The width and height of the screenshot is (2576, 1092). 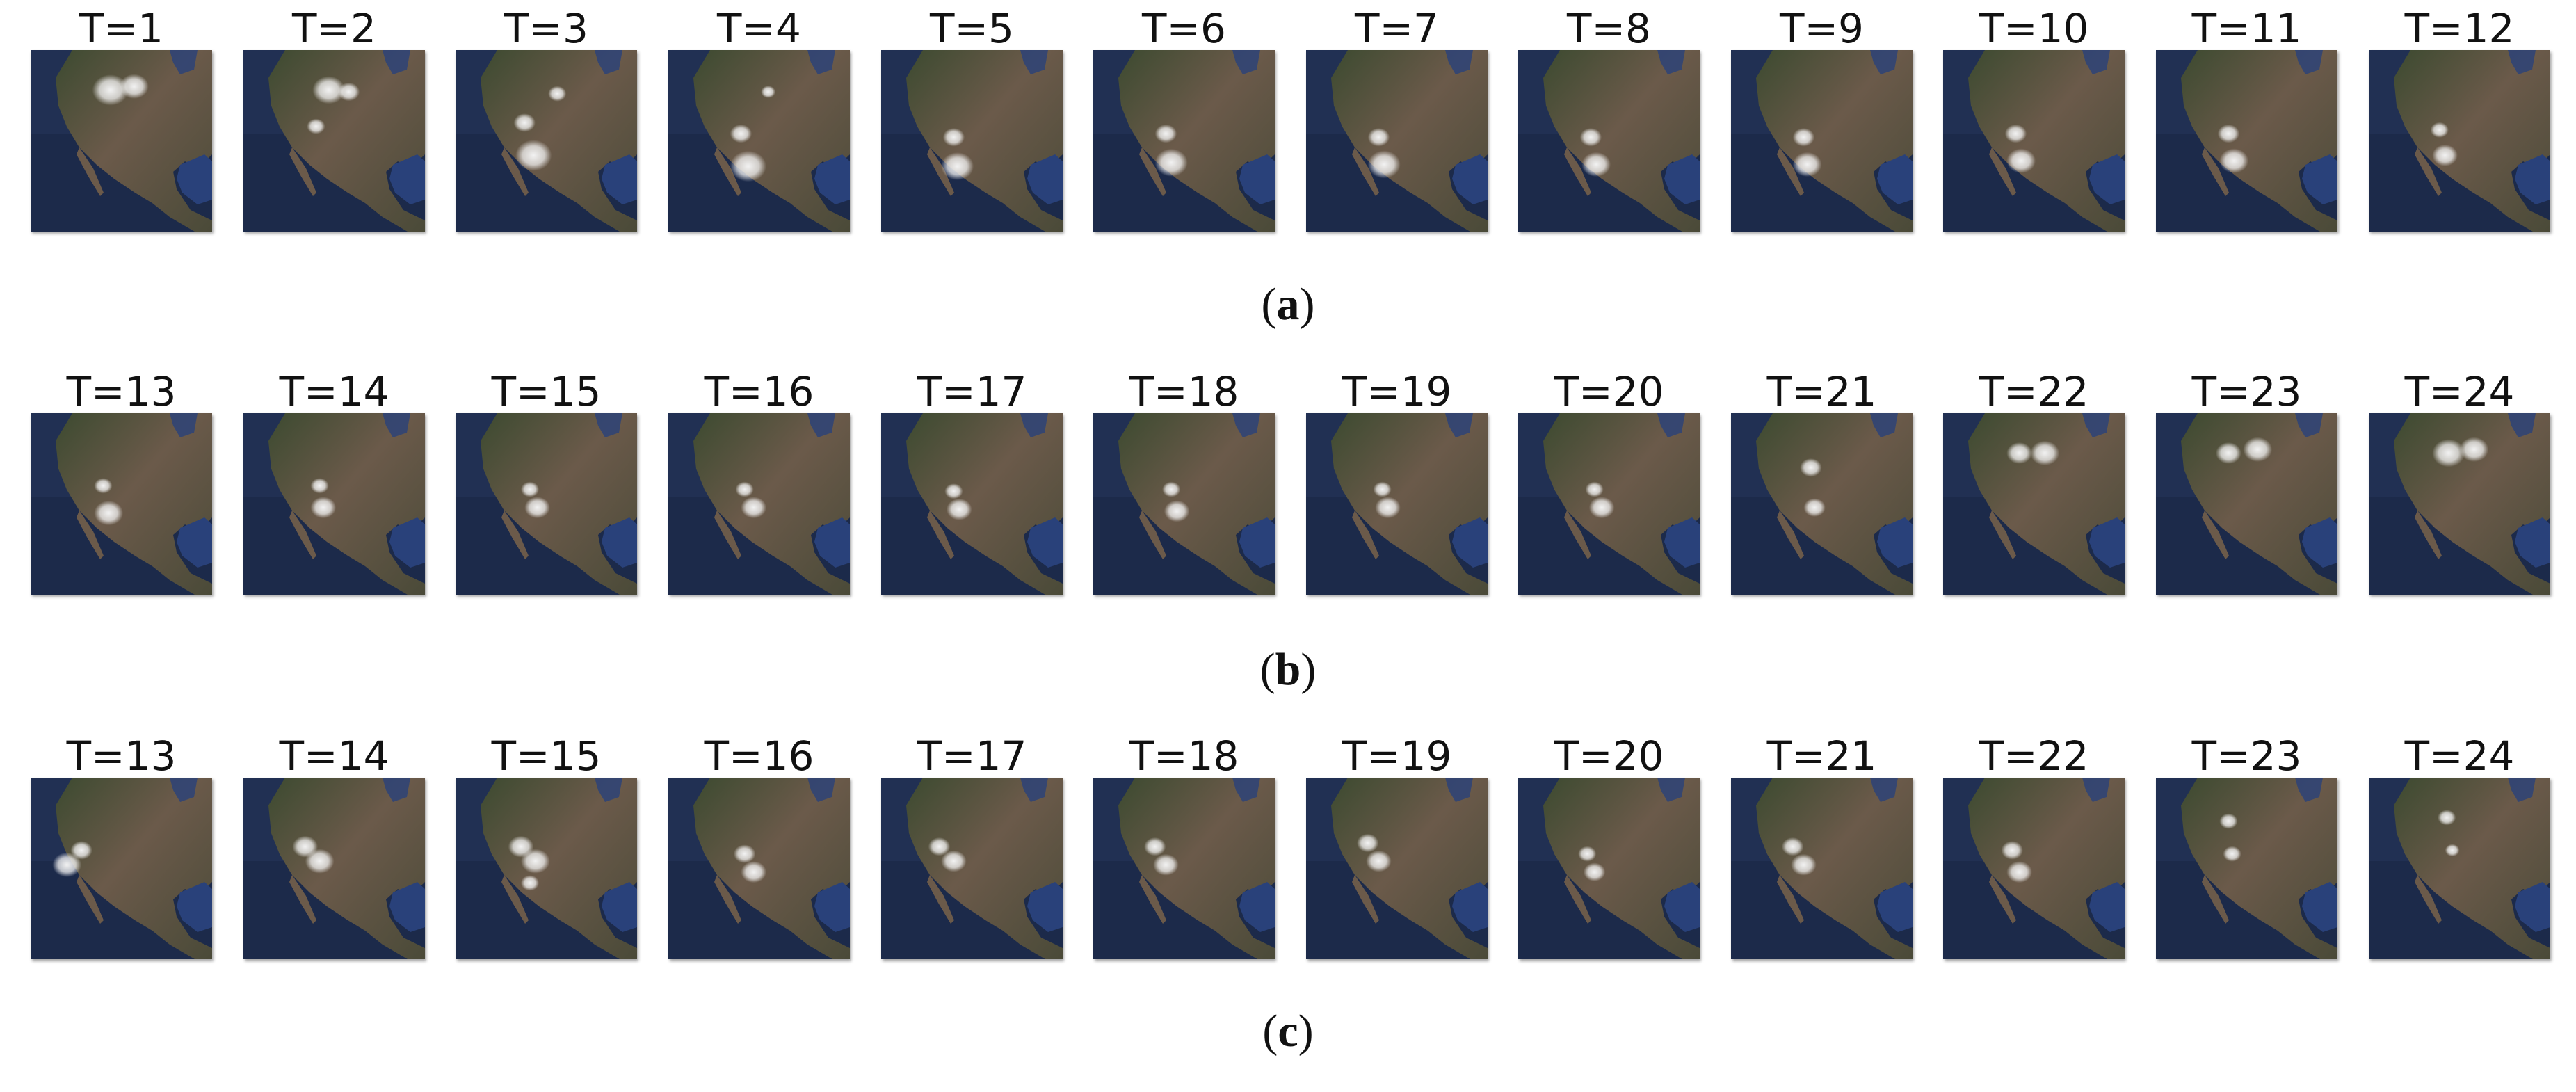 I want to click on frame-time-label: T=12, so click(x=2459, y=28).